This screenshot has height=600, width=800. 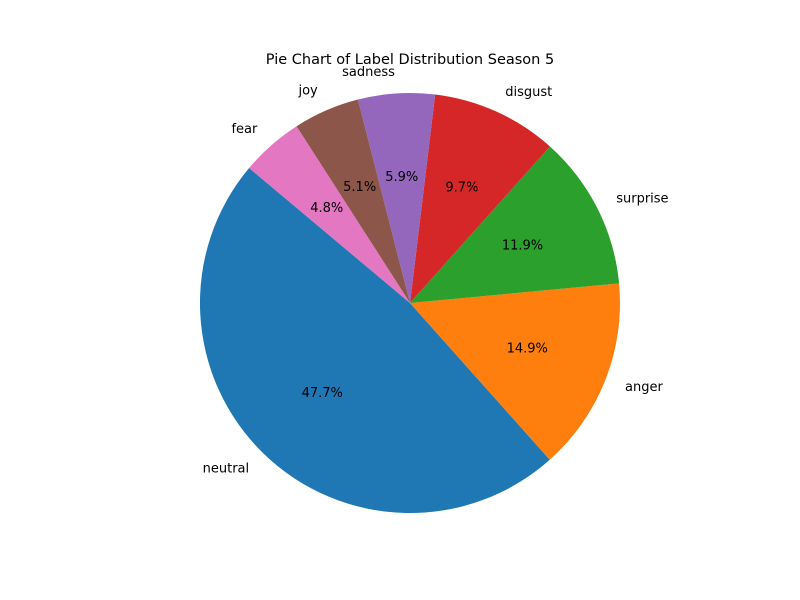 I want to click on pct-label-anger: 14.9%, so click(x=527, y=349).